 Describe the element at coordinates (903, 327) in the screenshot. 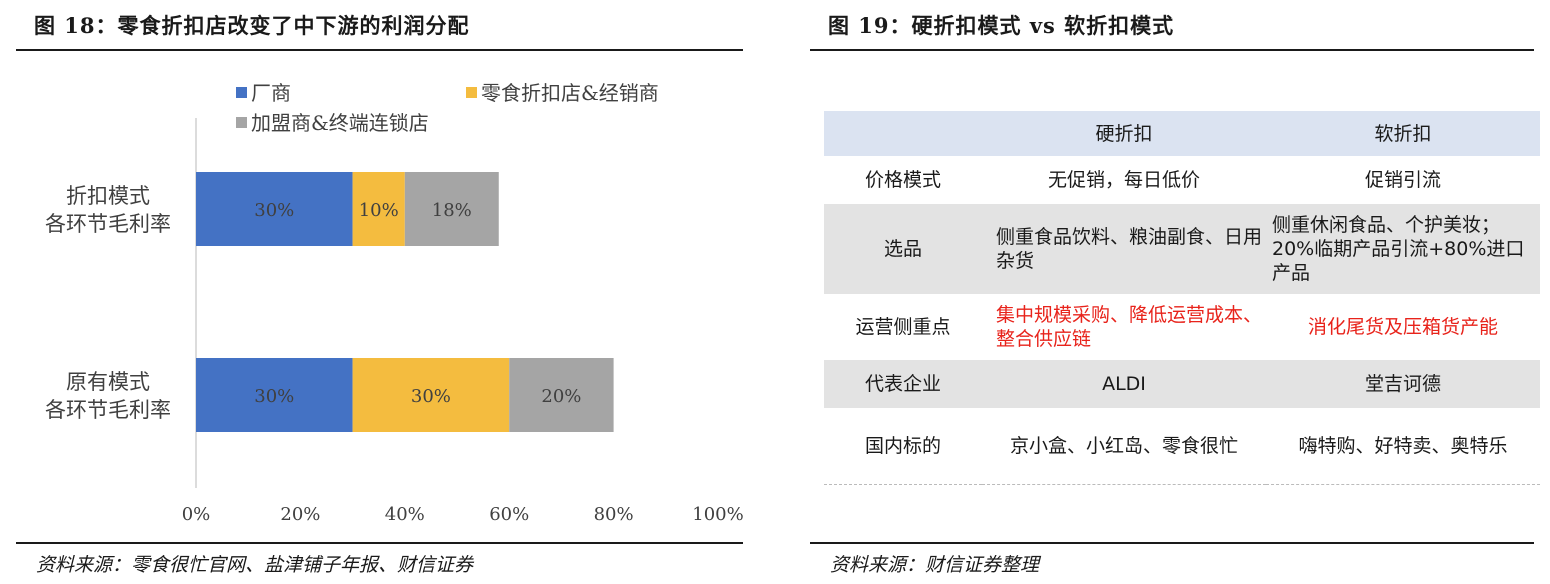

I see `row-label: 运营侧重点` at that location.